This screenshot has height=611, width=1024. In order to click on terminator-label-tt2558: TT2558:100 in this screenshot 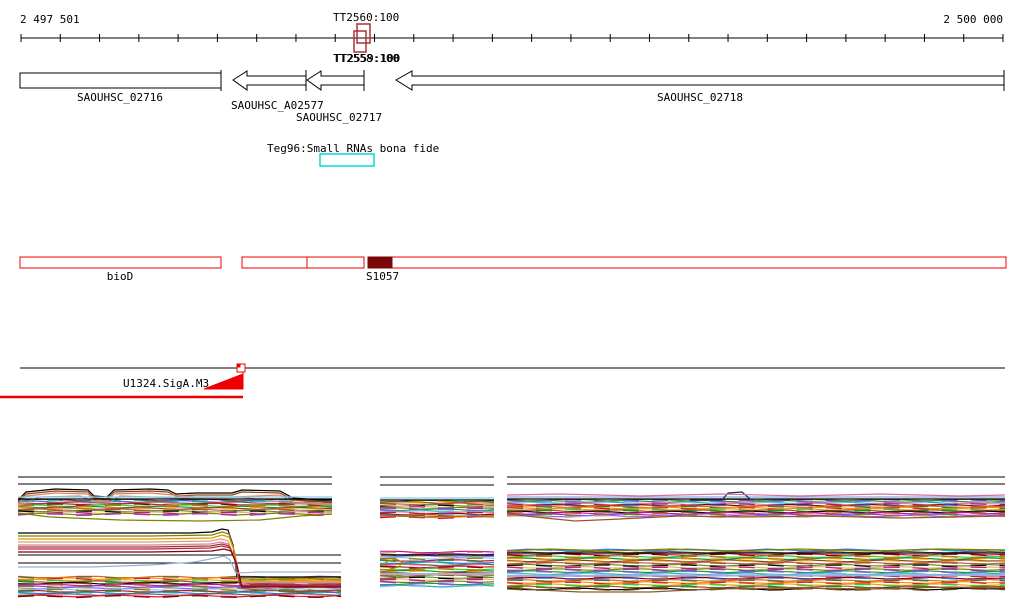, I will do `click(366, 58)`.